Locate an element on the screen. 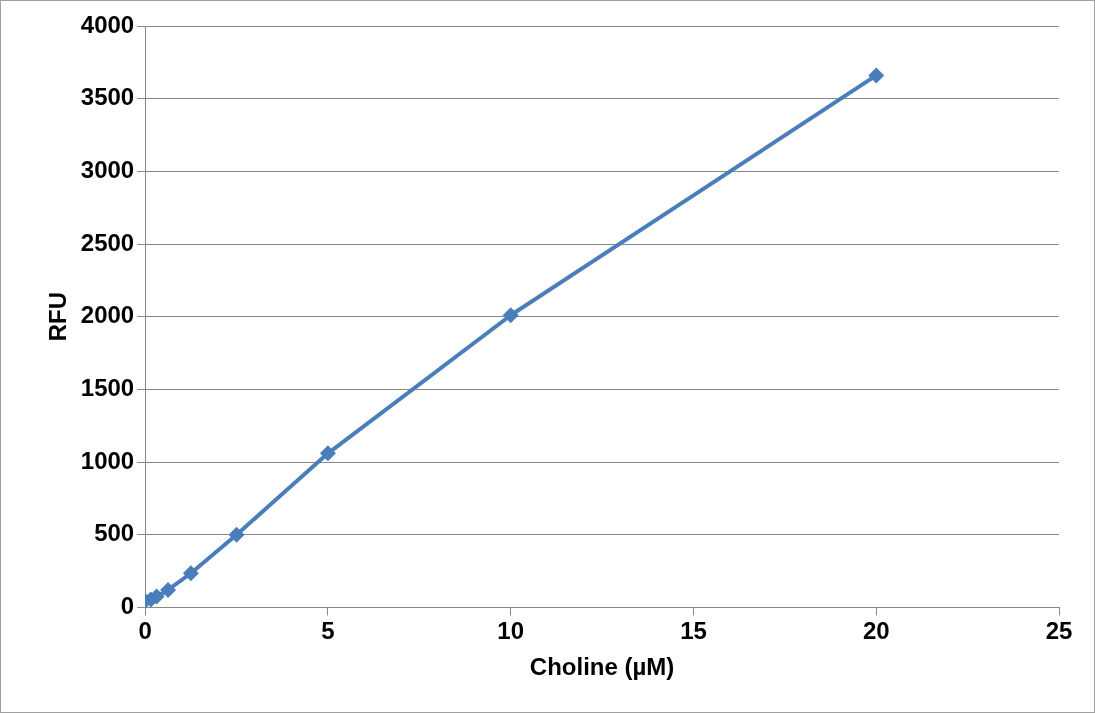 The height and width of the screenshot is (713, 1095). y-tick-label: 1000 is located at coordinates (107, 460).